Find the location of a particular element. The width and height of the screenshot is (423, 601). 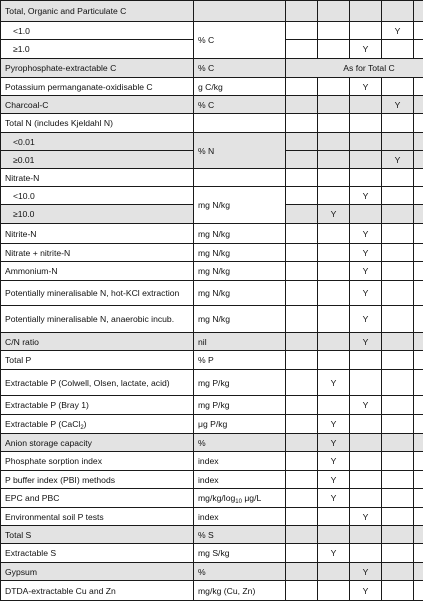

parameter-cell: Extractable P (Bray 1) is located at coordinates (97, 405).